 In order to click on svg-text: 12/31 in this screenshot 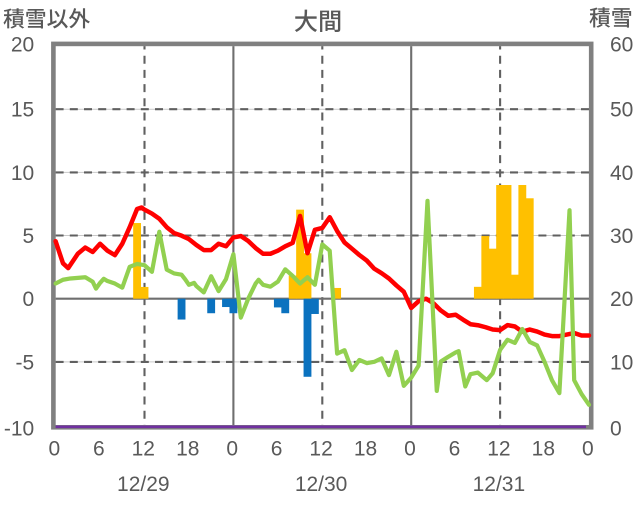, I will do `click(499, 484)`.